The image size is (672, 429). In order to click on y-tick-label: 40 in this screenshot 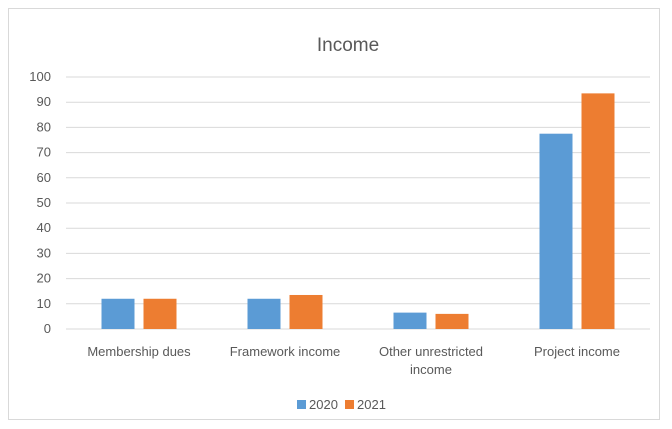, I will do `click(44, 227)`.